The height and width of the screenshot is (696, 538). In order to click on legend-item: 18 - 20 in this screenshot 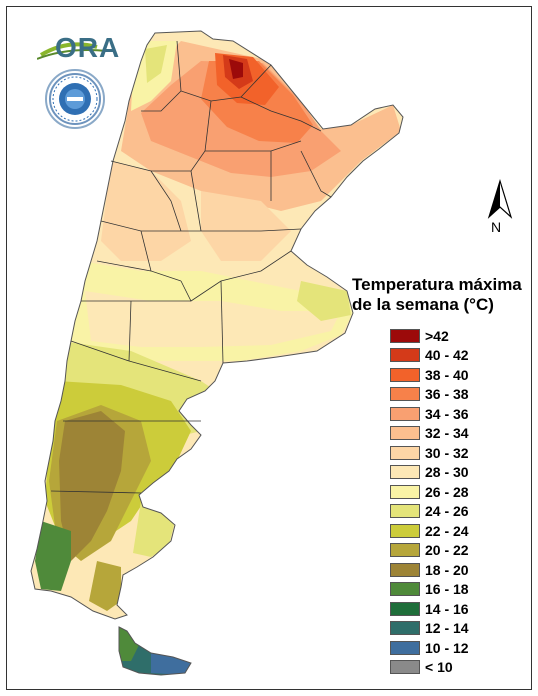, I will do `click(458, 570)`.